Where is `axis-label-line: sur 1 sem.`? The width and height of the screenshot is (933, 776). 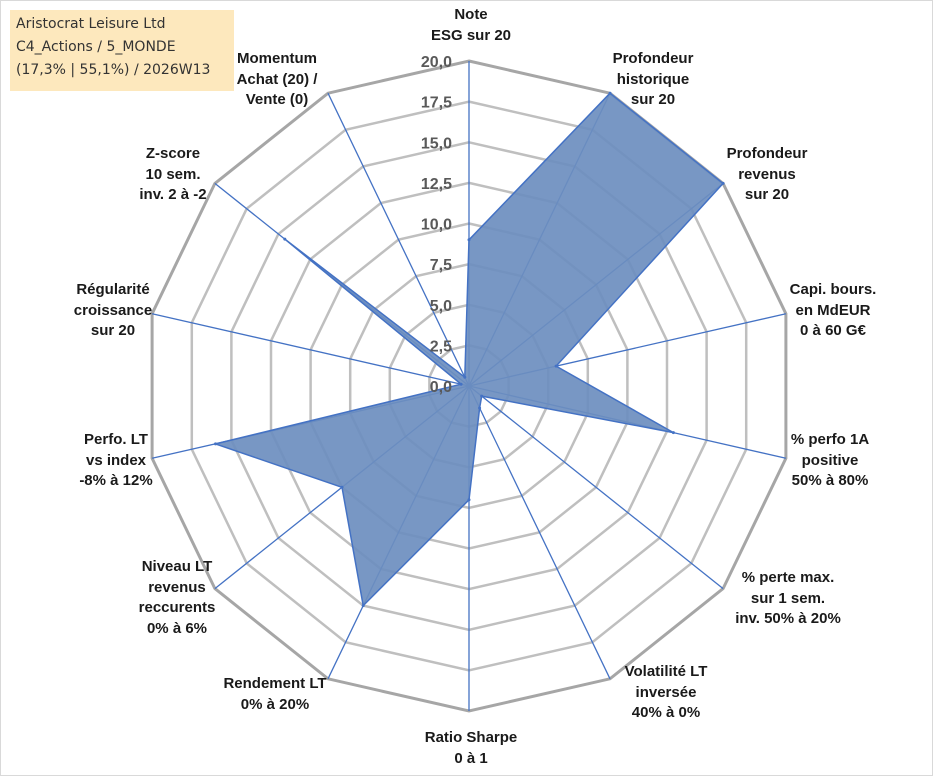 axis-label-line: sur 1 sem. is located at coordinates (788, 598).